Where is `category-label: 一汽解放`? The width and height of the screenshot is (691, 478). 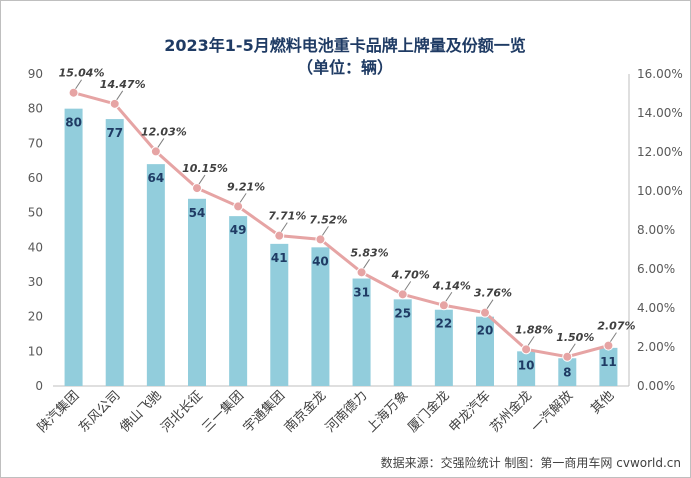 category-label: 一汽解放 is located at coordinates (552, 411).